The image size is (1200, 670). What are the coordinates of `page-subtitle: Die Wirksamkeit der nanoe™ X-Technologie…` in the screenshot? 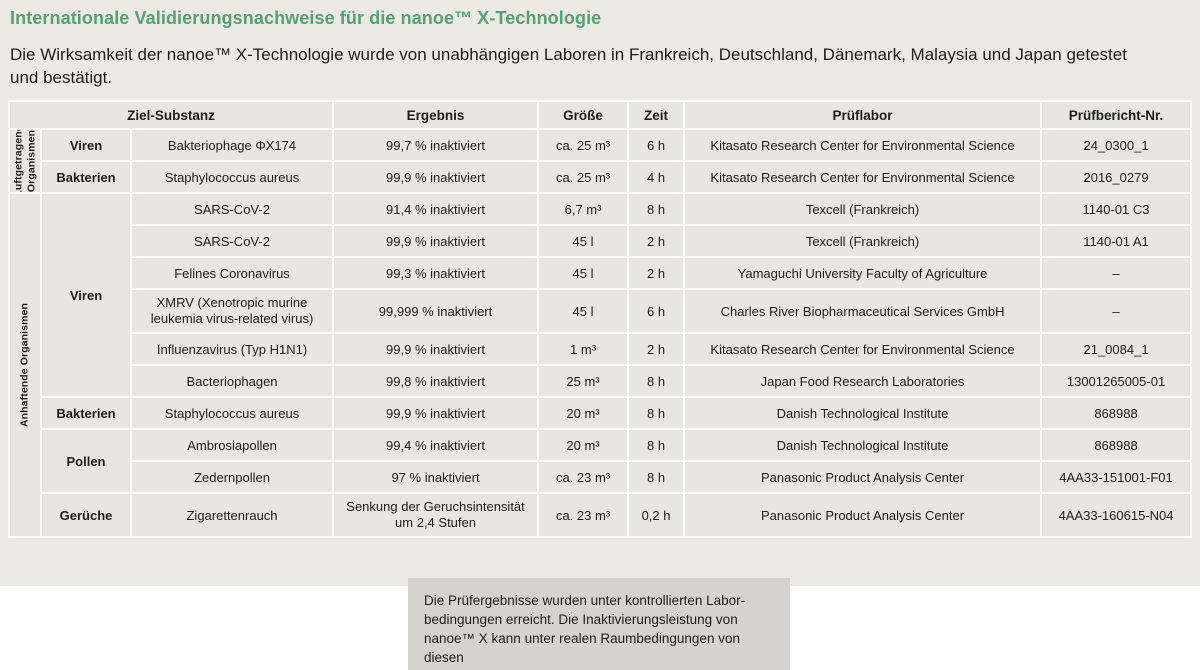 It's located at (568, 66).